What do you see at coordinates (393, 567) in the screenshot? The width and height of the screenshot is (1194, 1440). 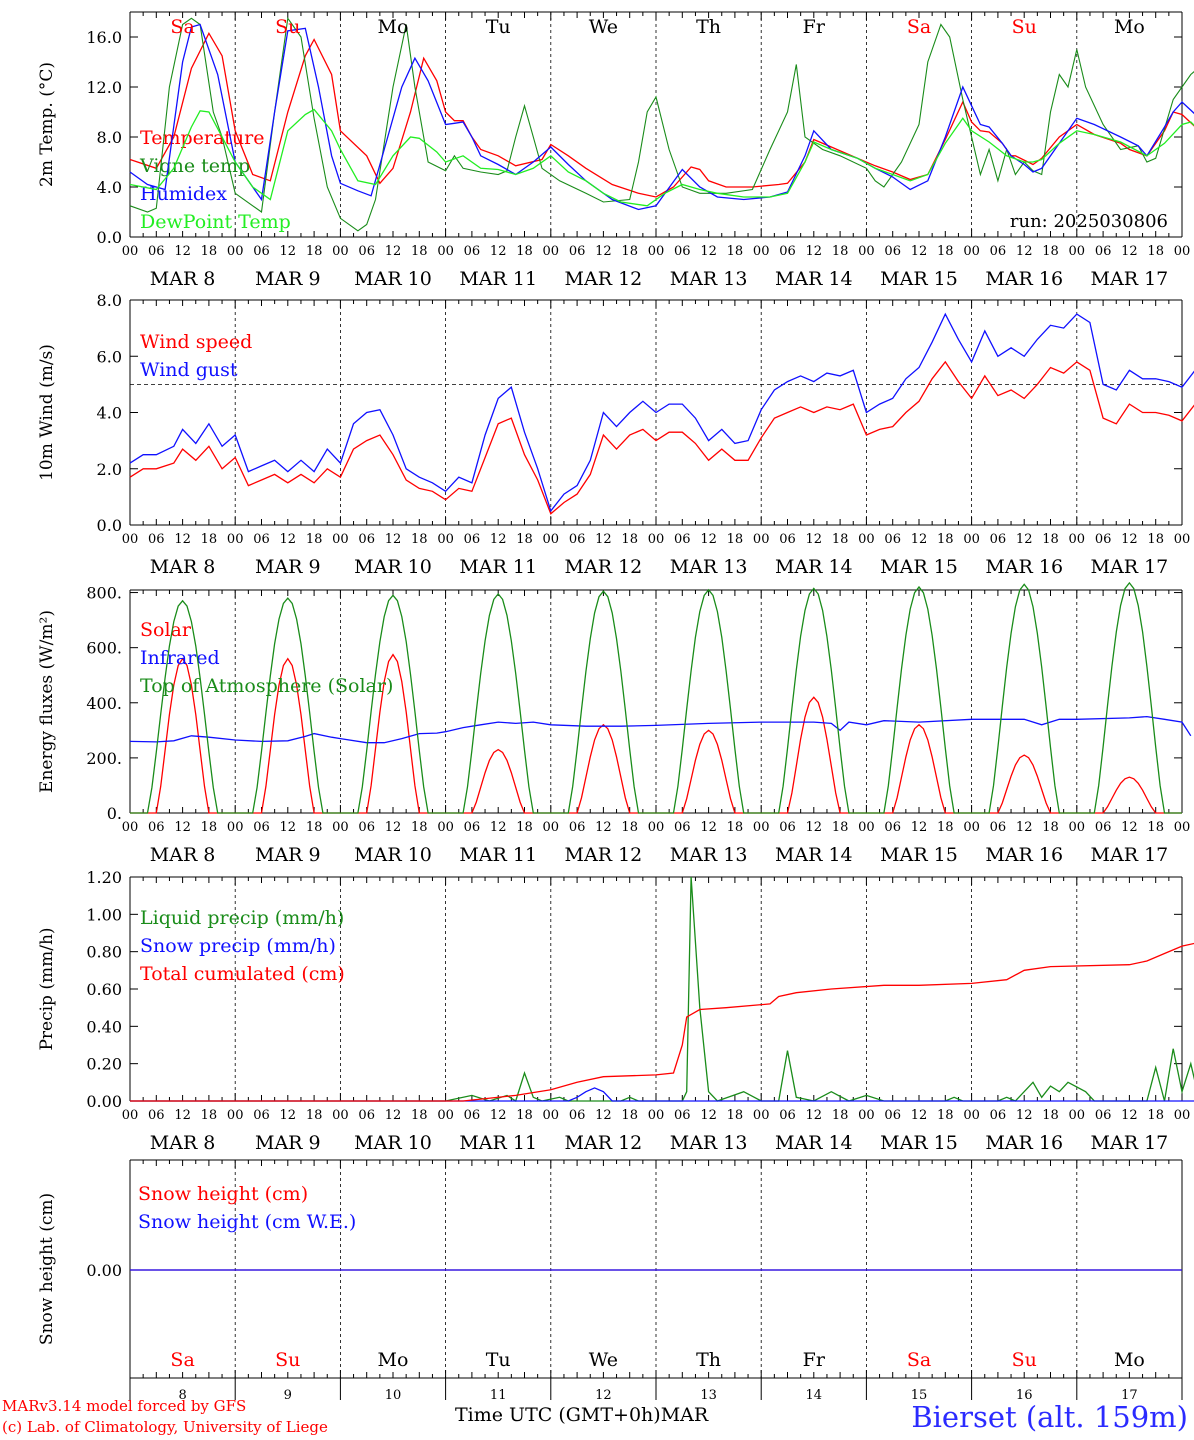 I see `date-label: MAR 10` at bounding box center [393, 567].